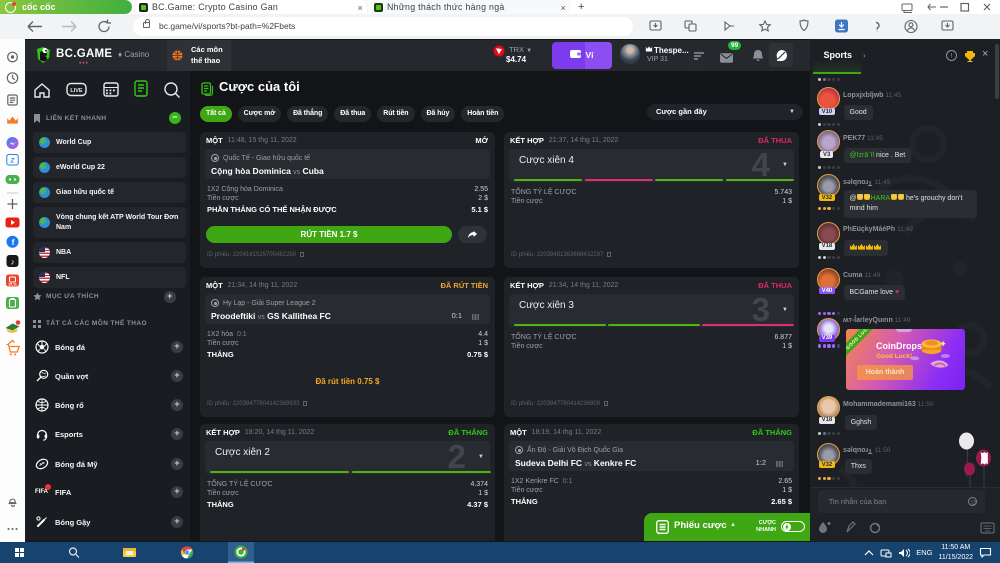 This screenshot has width=1000, height=563. I want to click on svg-text: LIVE, so click(76, 91).